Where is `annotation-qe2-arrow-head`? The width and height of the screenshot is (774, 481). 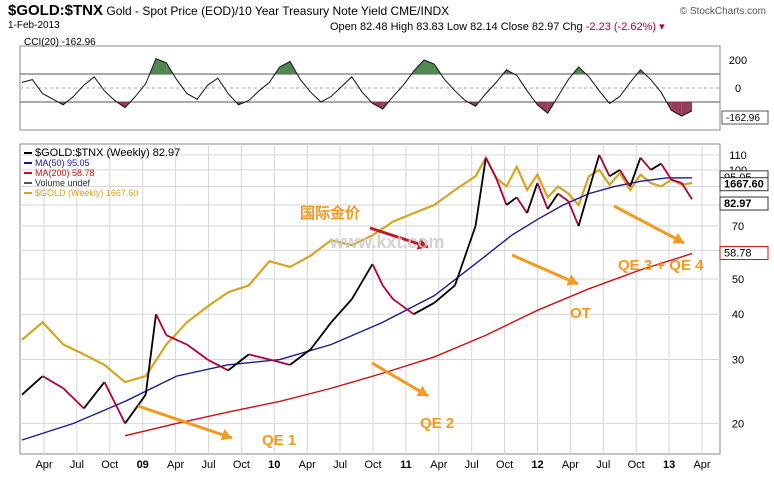
annotation-qe2-arrow-head is located at coordinates (422, 391).